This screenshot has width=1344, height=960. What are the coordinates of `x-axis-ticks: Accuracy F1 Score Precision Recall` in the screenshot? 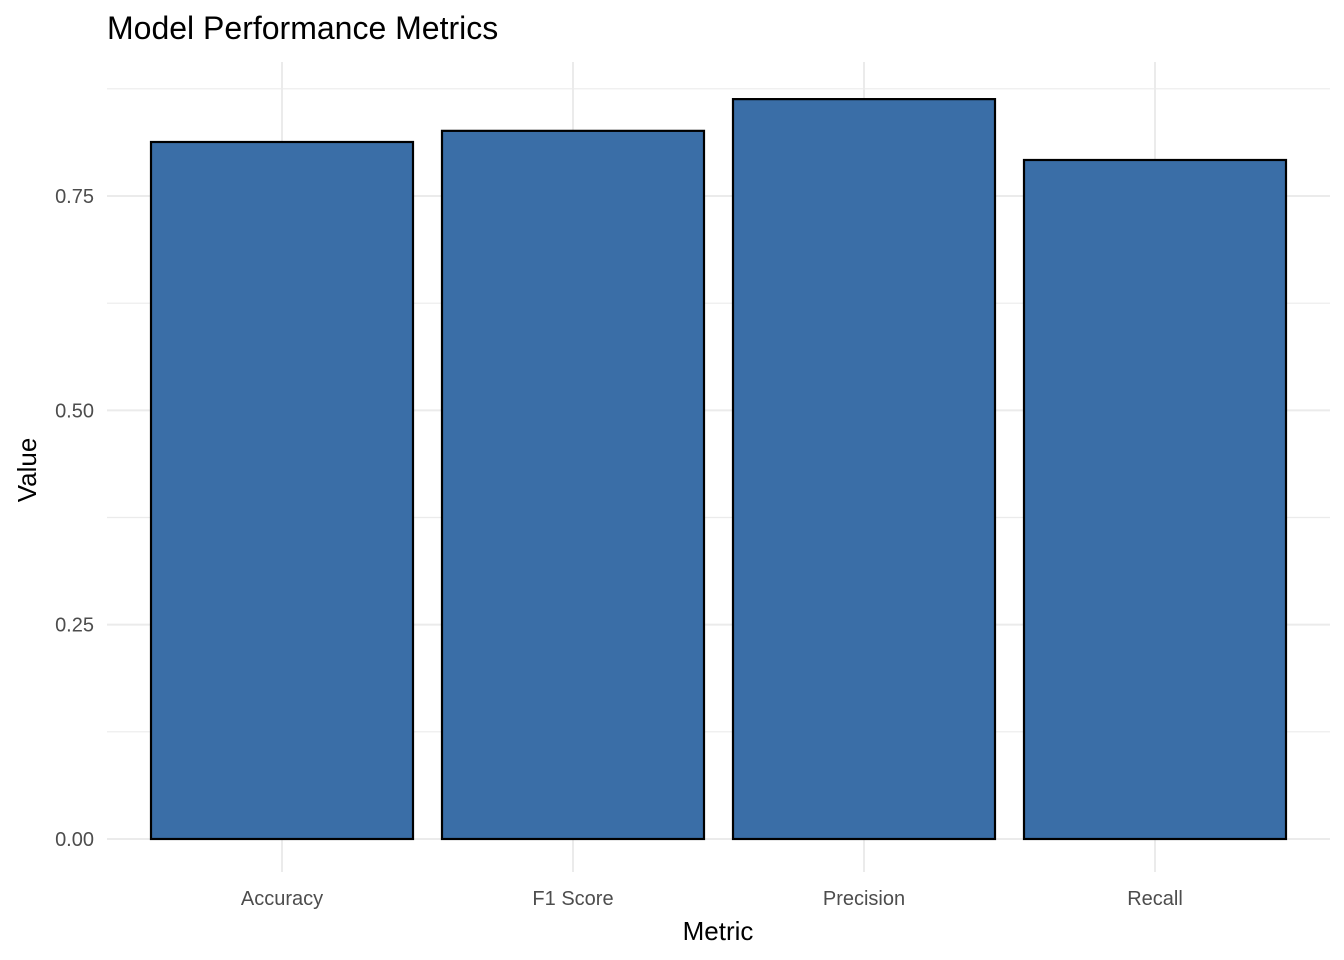 It's located at (712, 899).